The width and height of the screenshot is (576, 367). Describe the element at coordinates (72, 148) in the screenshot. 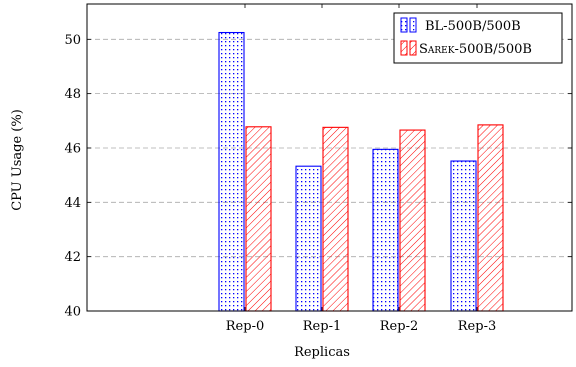

I see `y-tick-label: 46` at that location.